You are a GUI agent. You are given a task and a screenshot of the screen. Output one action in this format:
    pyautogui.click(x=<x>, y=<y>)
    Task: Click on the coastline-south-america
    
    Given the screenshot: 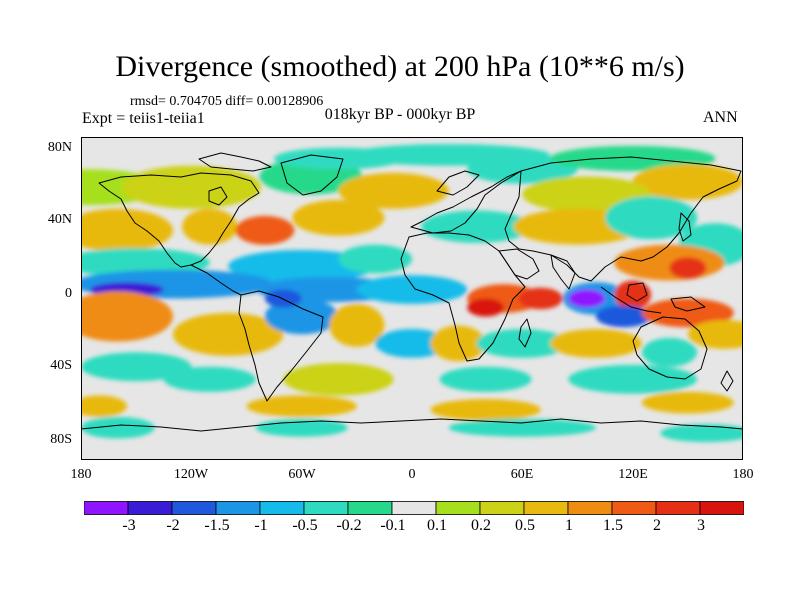 What is the action you would take?
    pyautogui.click(x=281, y=346)
    